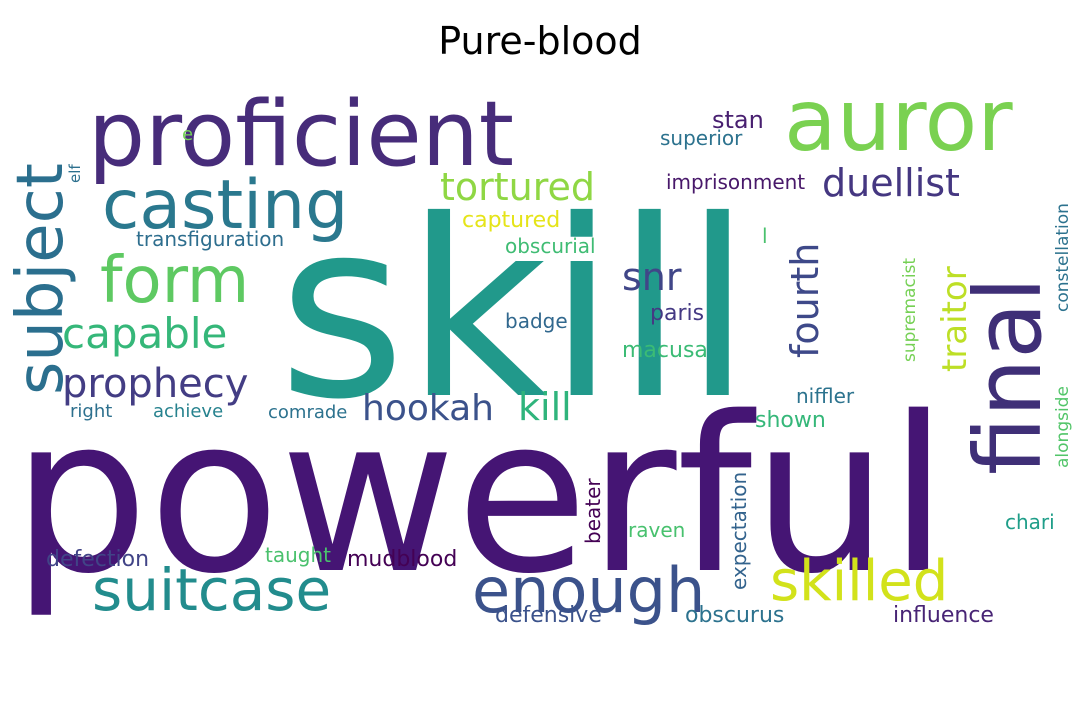 Image resolution: width=1080 pixels, height=720 pixels. What do you see at coordinates (1063, 427) in the screenshot?
I see `word-alongside: alongside` at bounding box center [1063, 427].